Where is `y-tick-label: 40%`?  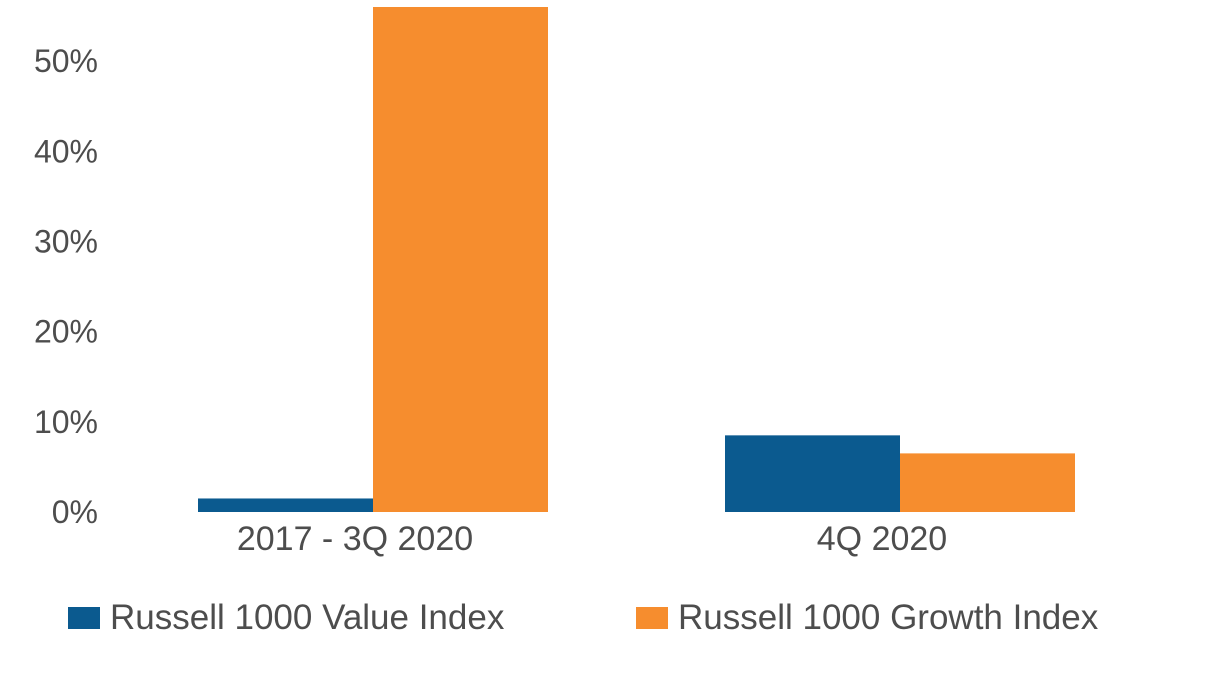
y-tick-label: 40% is located at coordinates (66, 151).